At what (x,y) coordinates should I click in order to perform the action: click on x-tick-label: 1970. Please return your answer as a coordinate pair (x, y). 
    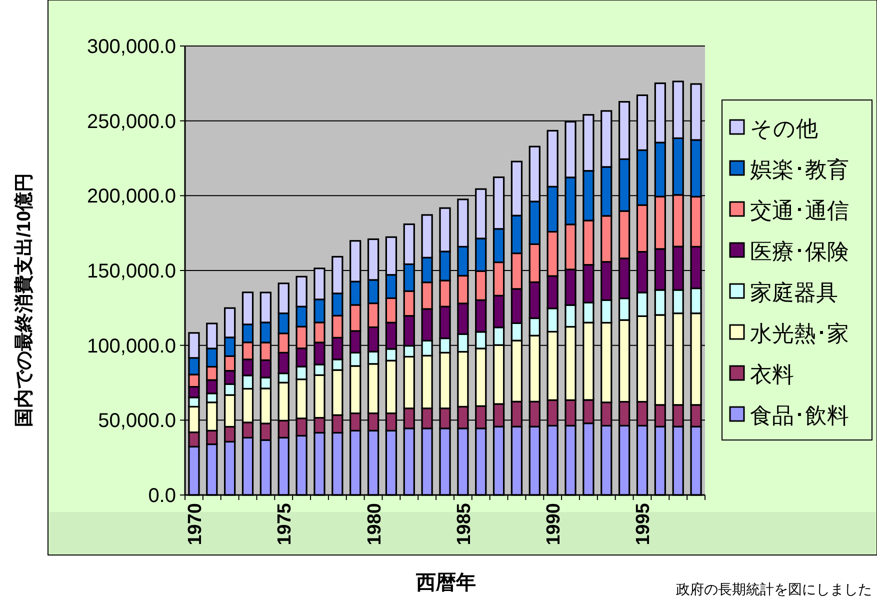
    Looking at the image, I should click on (195, 524).